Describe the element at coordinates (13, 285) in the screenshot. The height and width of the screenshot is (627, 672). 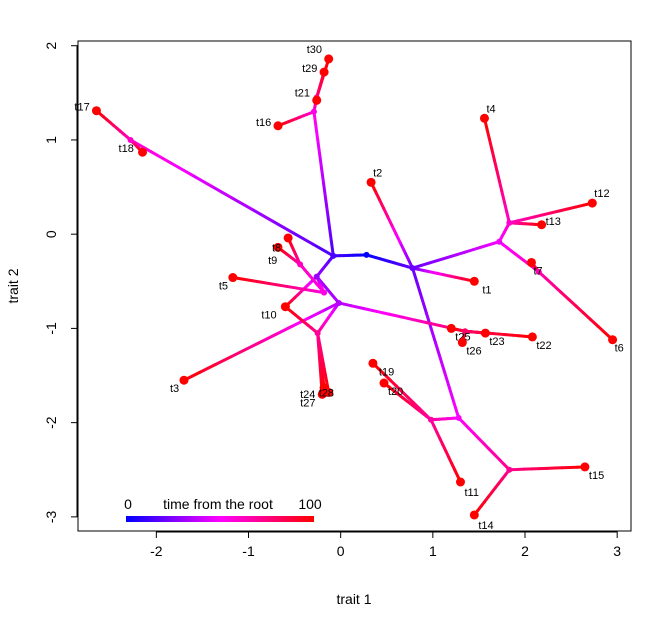
I see `y-axis-title: trait 2` at that location.